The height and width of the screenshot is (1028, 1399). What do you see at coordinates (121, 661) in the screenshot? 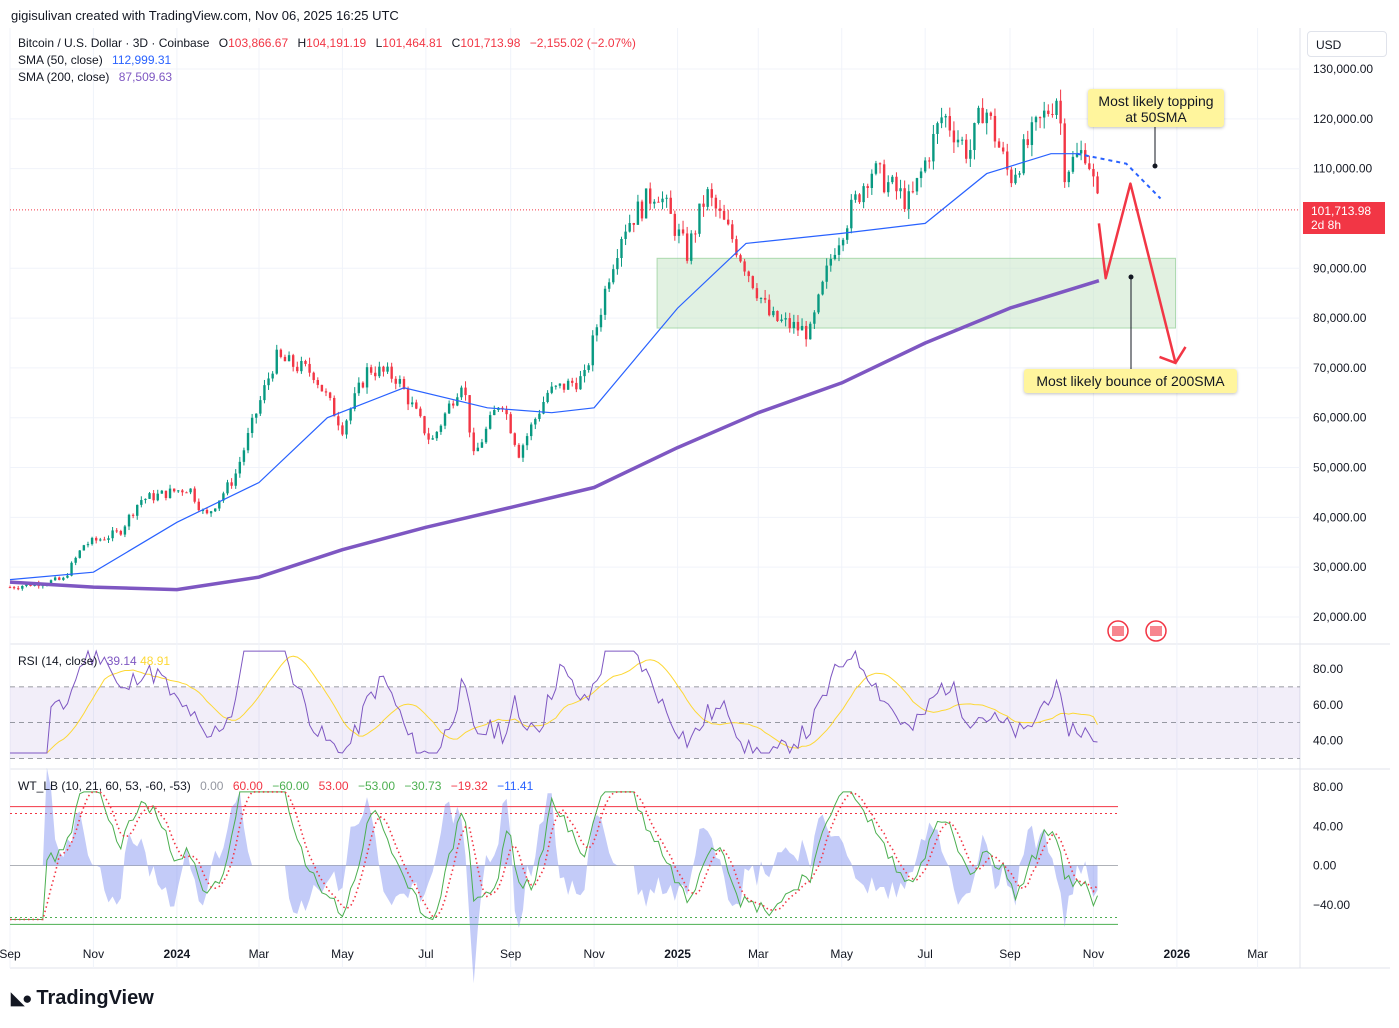
I see `rsi-value: 39.14` at bounding box center [121, 661].